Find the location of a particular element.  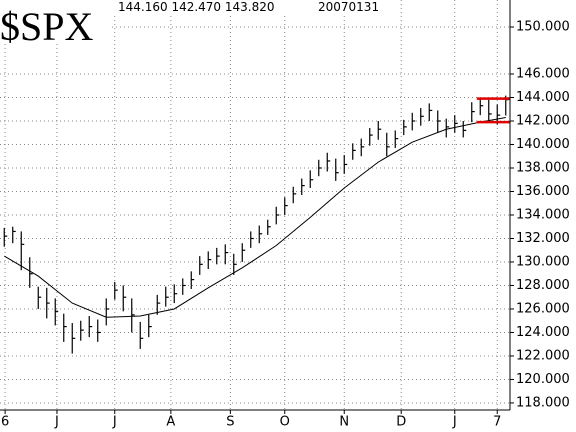

x-tick-label: D is located at coordinates (401, 422).